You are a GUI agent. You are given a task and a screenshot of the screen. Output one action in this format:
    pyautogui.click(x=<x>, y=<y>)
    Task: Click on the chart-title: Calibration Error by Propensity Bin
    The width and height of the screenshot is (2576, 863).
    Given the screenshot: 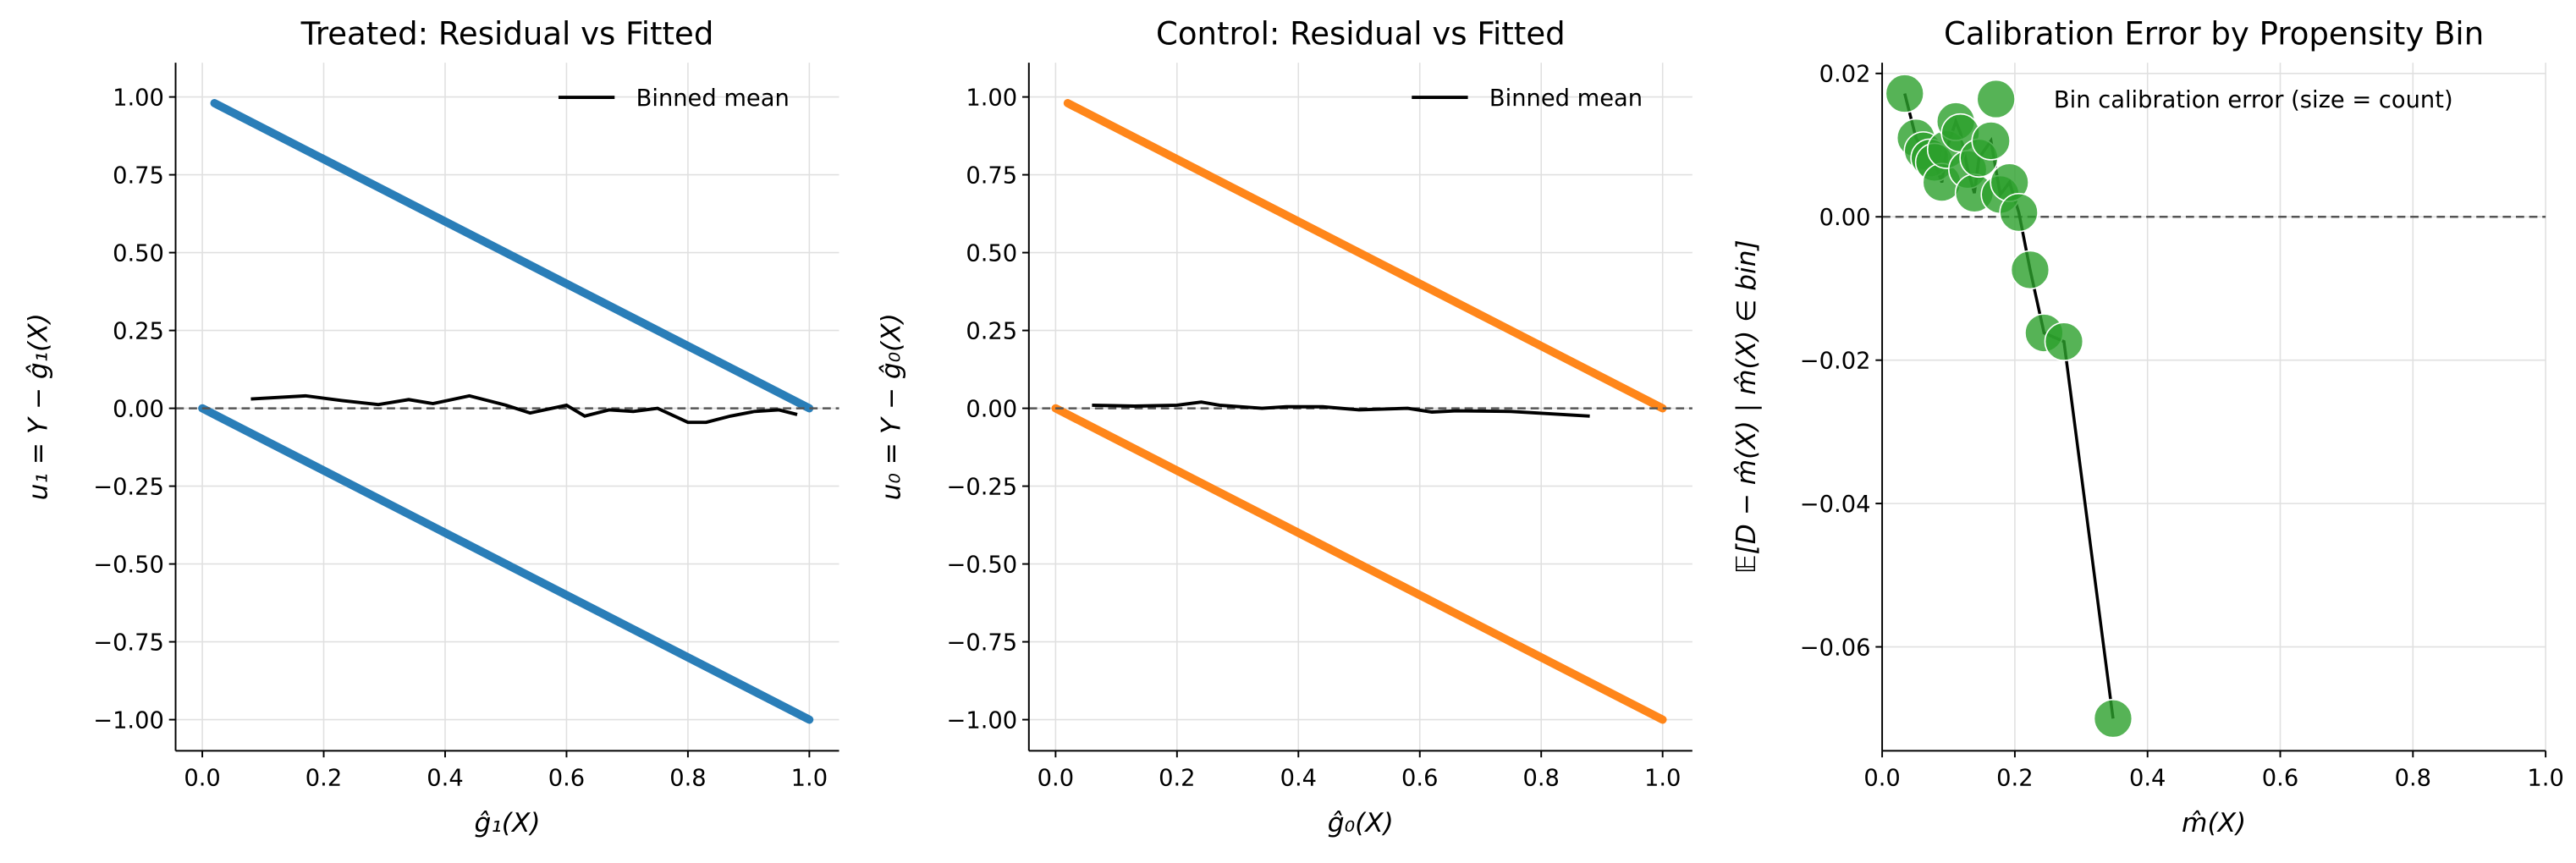 What is the action you would take?
    pyautogui.click(x=2214, y=34)
    